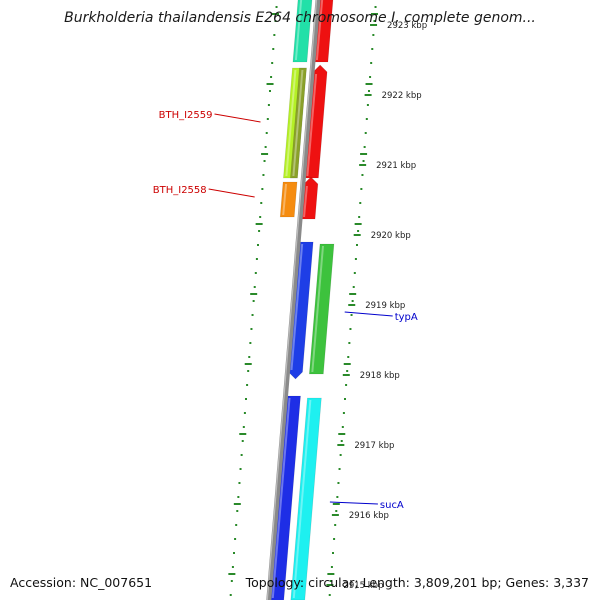 The height and width of the screenshot is (600, 600). What do you see at coordinates (406, 317) in the screenshot?
I see `gene-label: typA` at bounding box center [406, 317].